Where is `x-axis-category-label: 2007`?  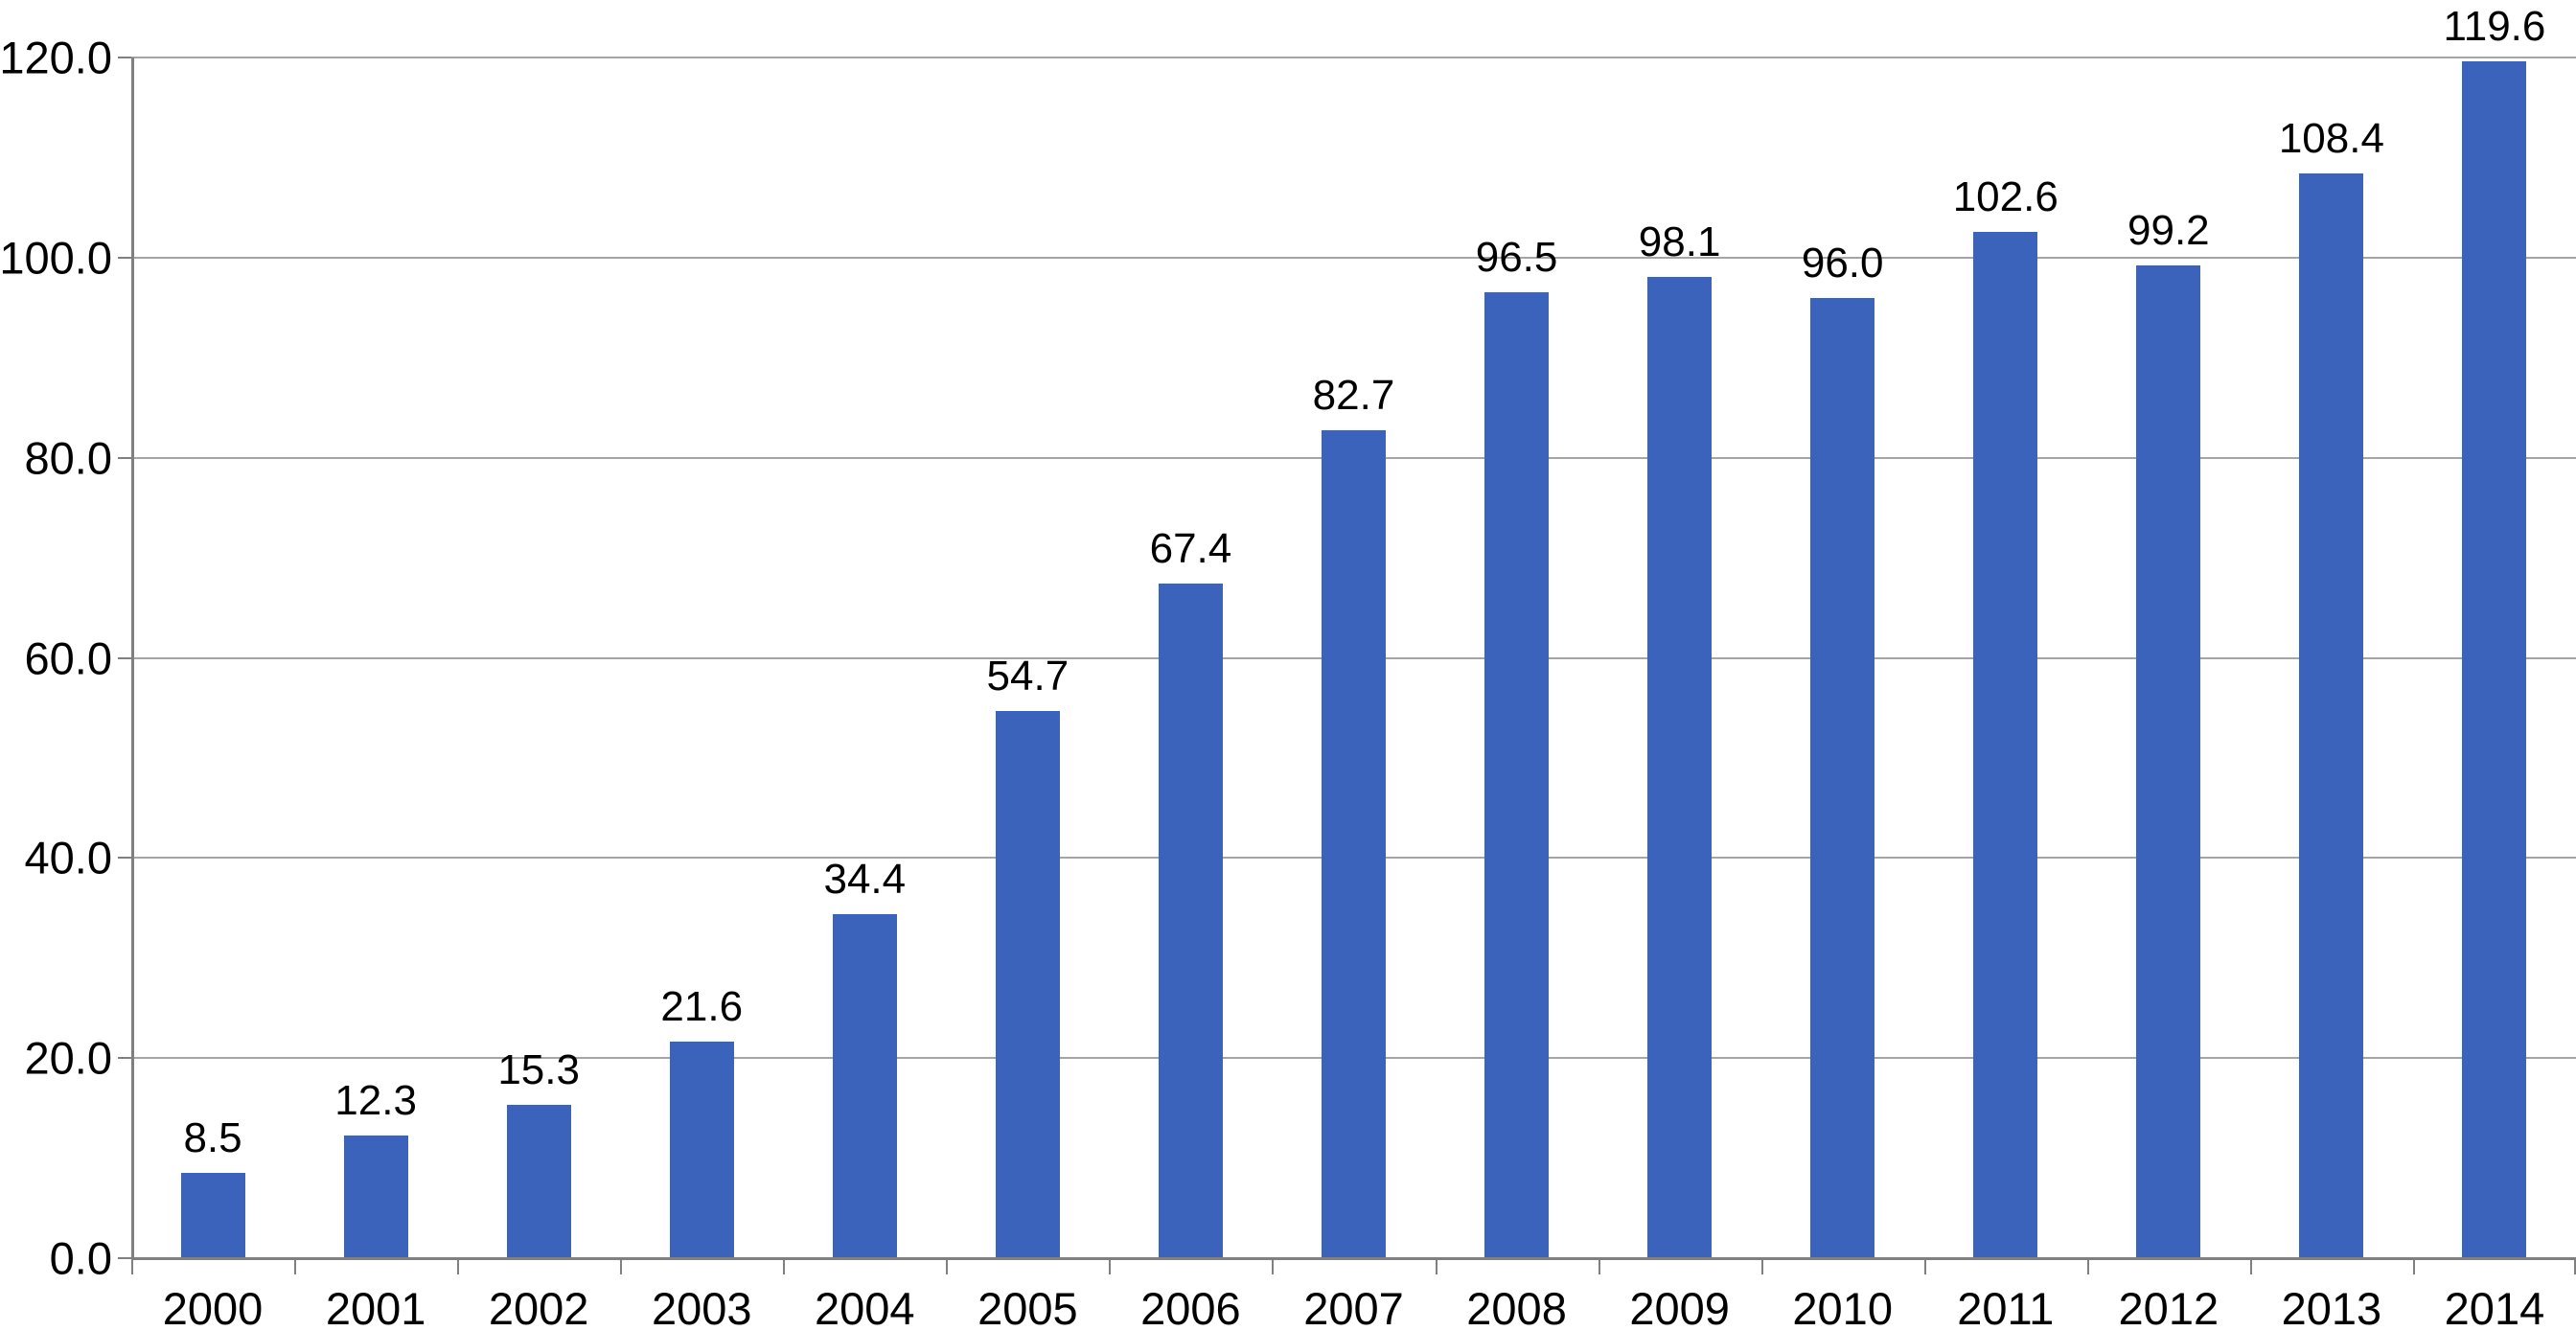 x-axis-category-label: 2007 is located at coordinates (1353, 1307).